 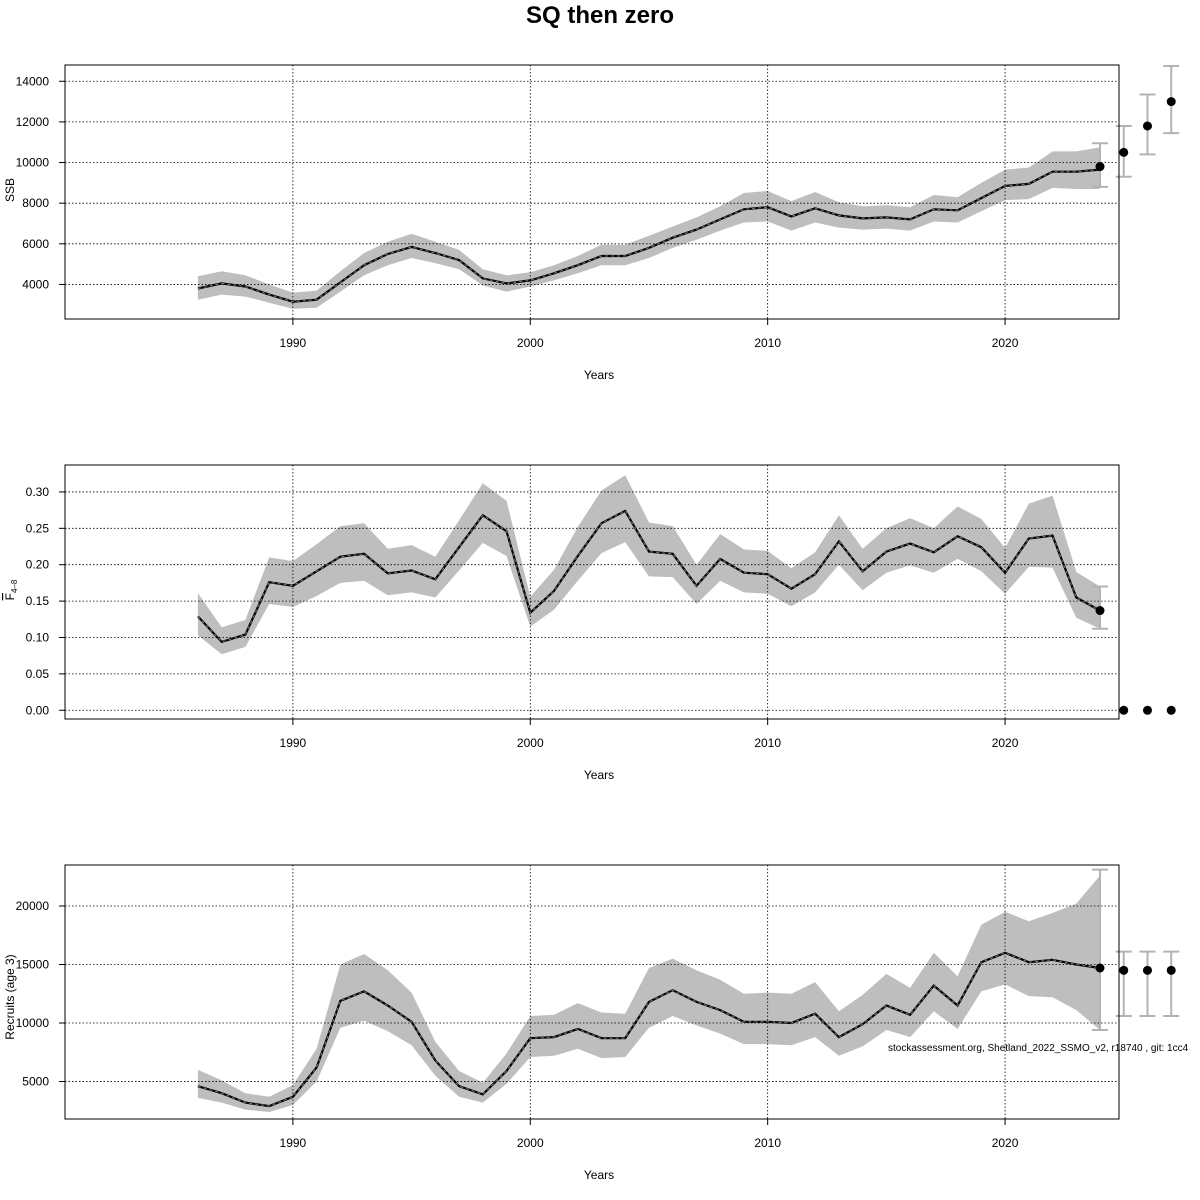 What do you see at coordinates (33, 122) in the screenshot?
I see `ssb-y-tick-label: 12000` at bounding box center [33, 122].